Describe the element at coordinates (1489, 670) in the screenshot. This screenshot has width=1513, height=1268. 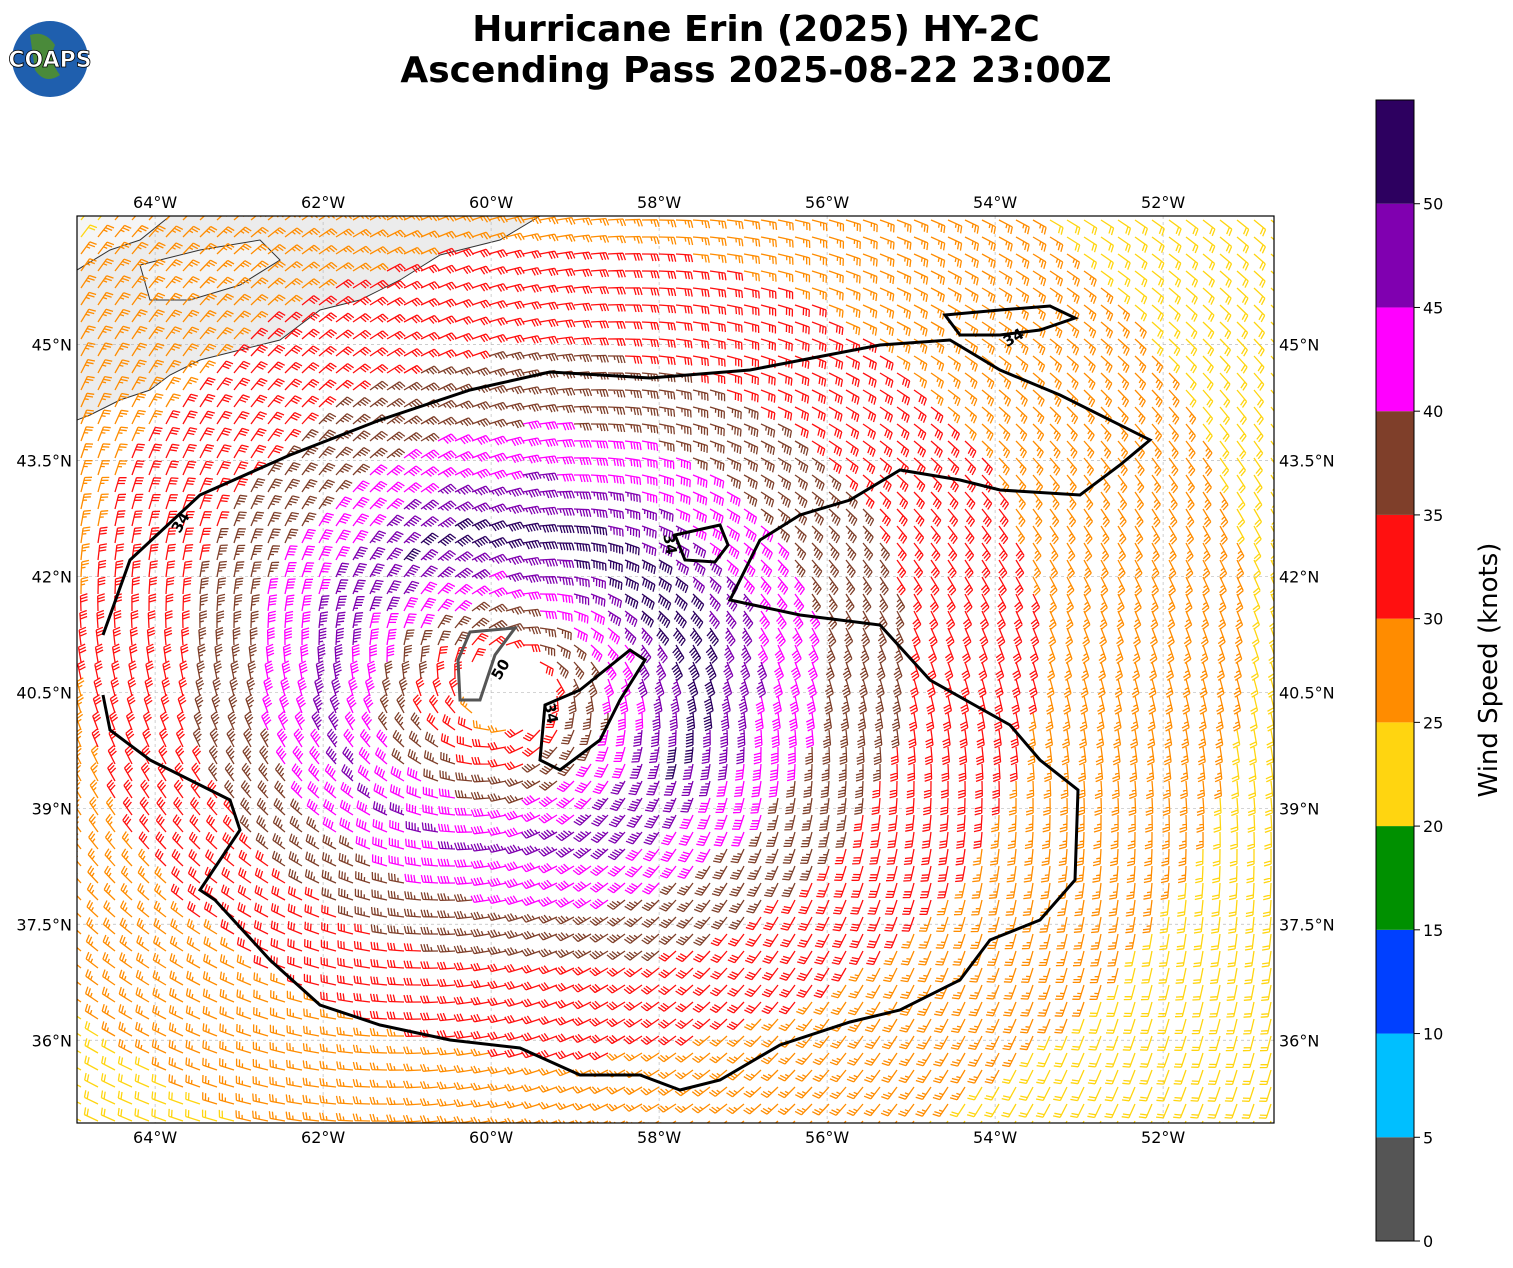
I see `colorbar-label: Wind Speed (knots)` at that location.